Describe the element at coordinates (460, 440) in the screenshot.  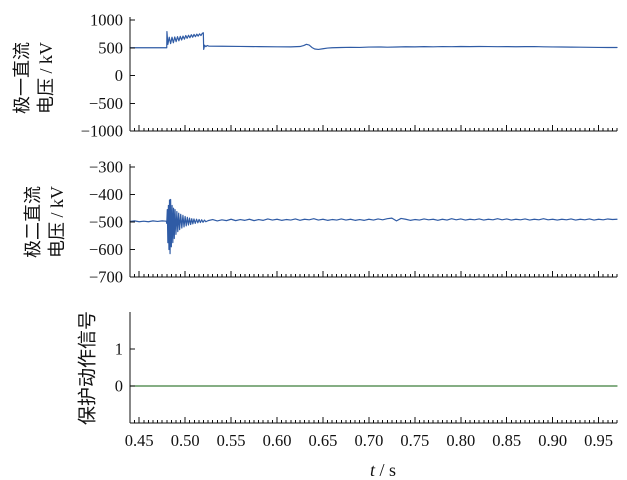
I see `x-tick-label: 0.80` at that location.